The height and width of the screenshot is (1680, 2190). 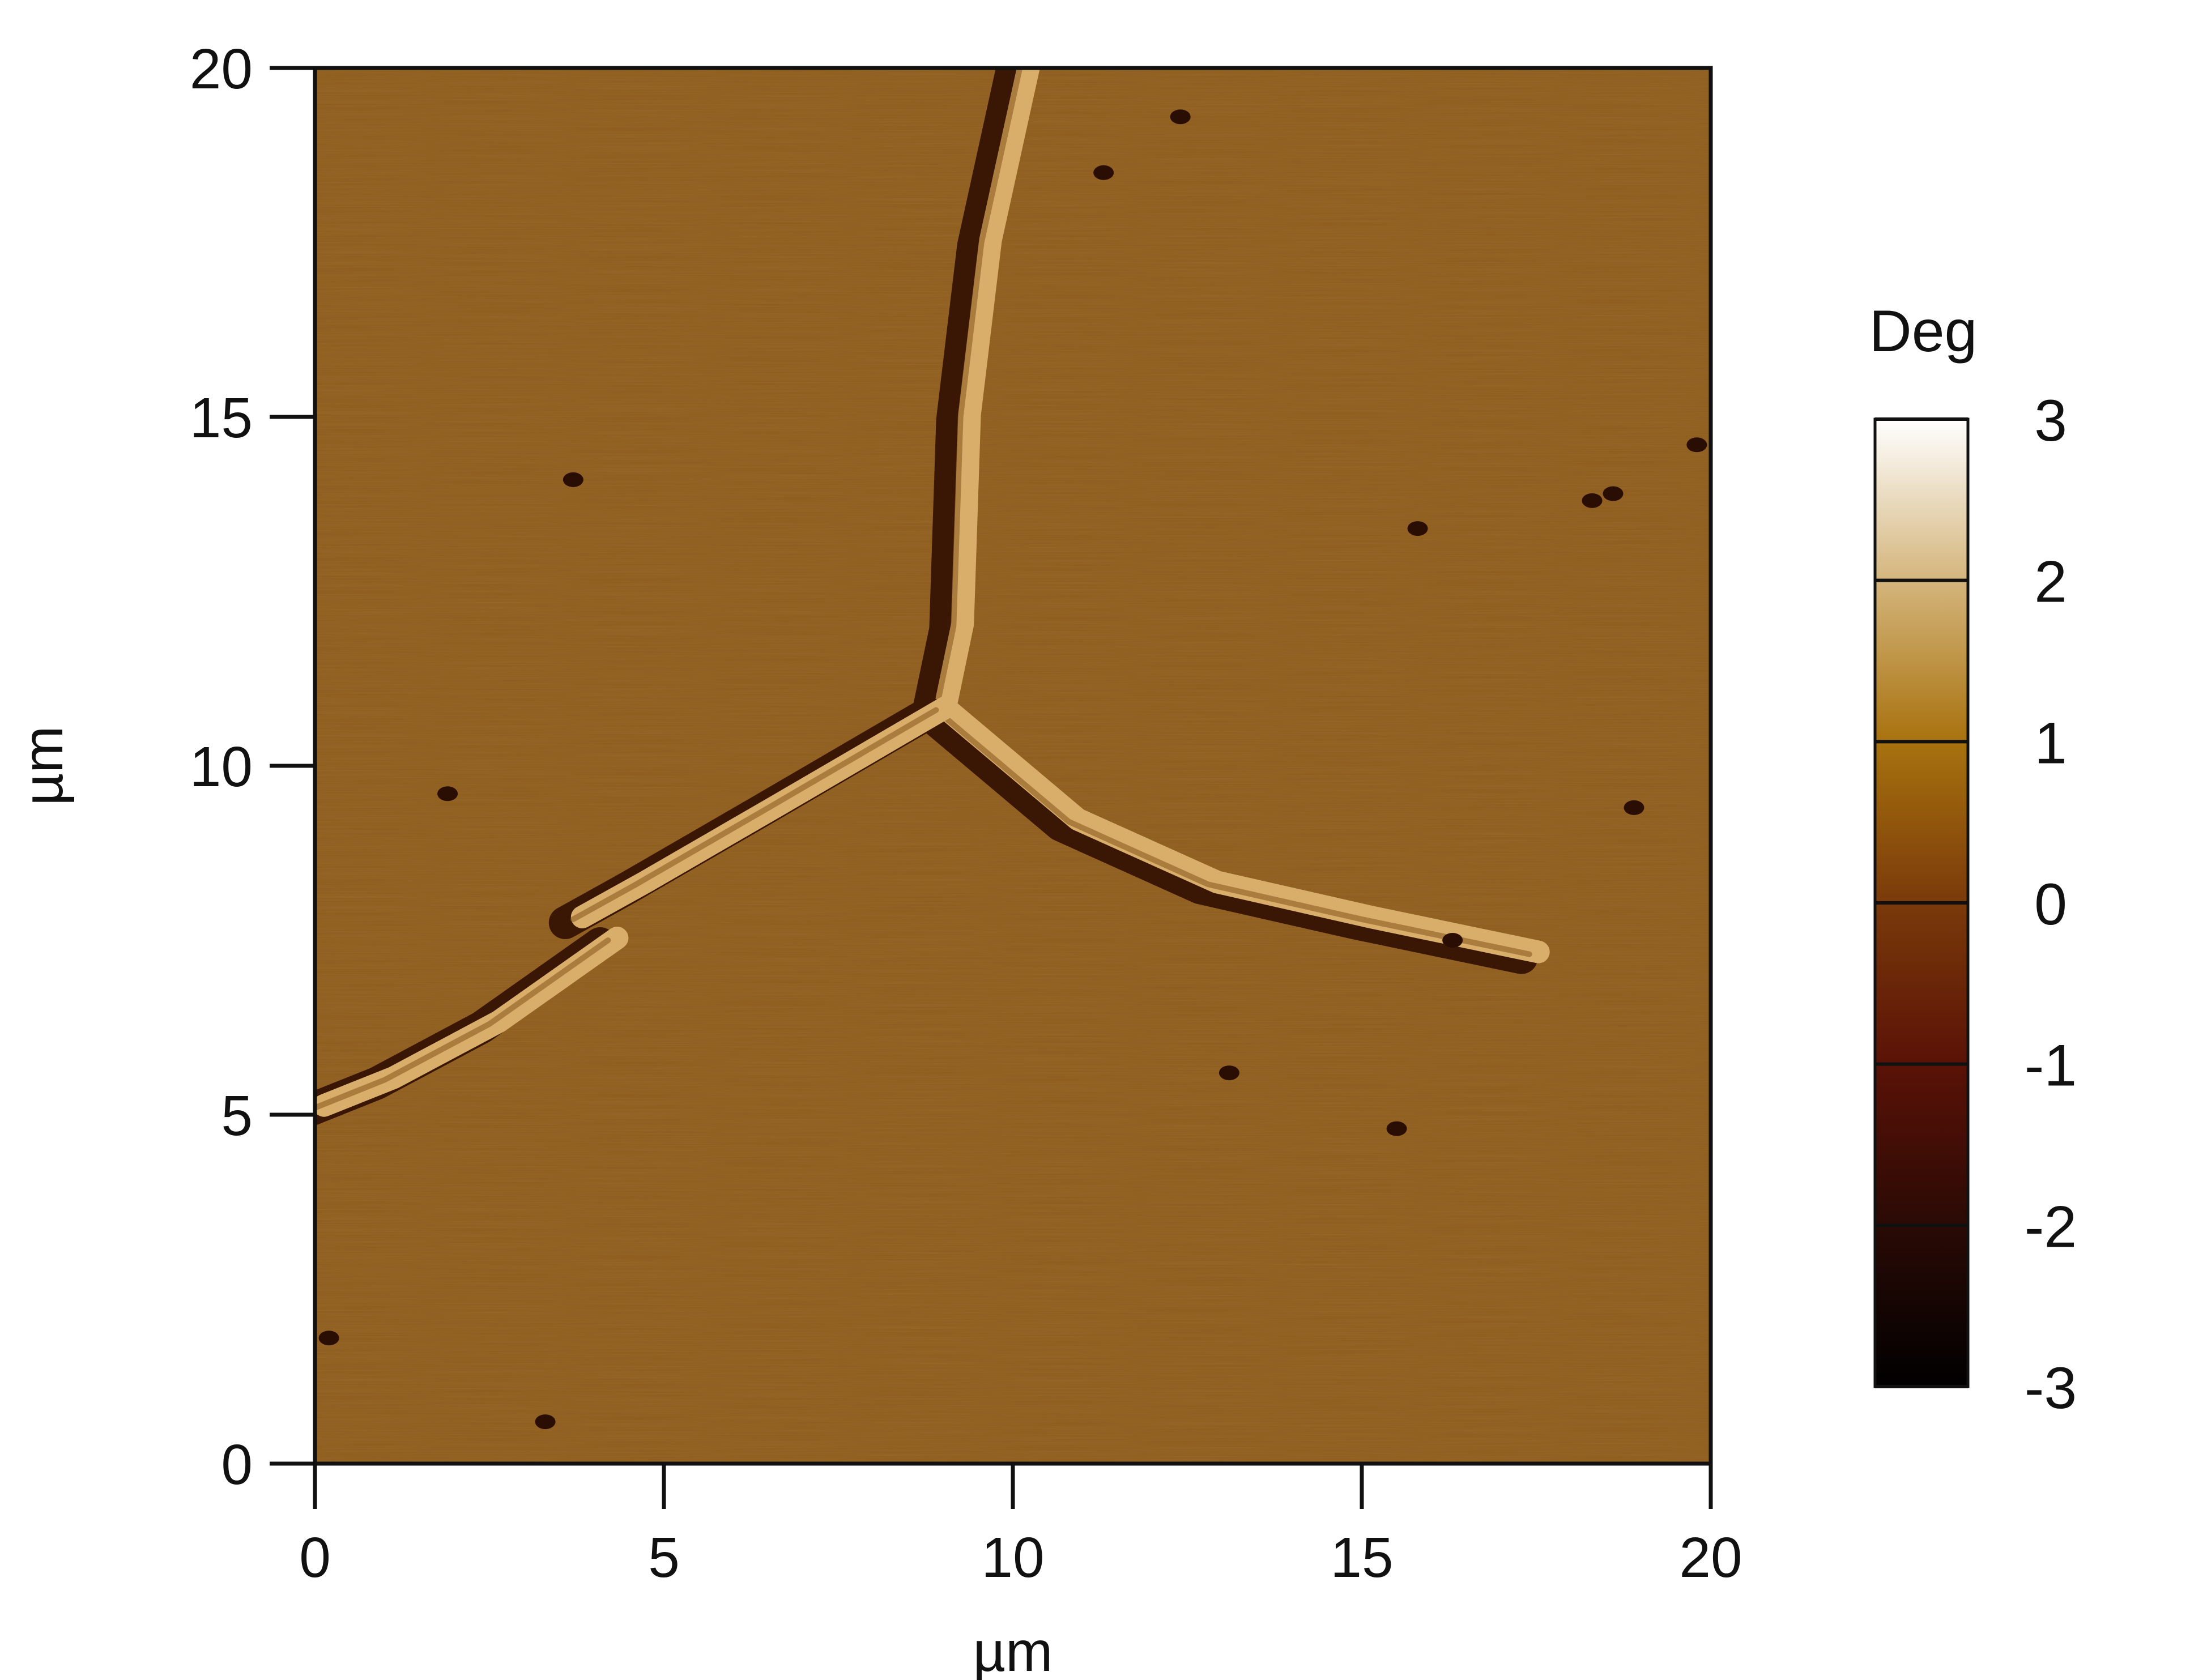 What do you see at coordinates (237, 1464) in the screenshot?
I see `y-tick-label: 0` at bounding box center [237, 1464].